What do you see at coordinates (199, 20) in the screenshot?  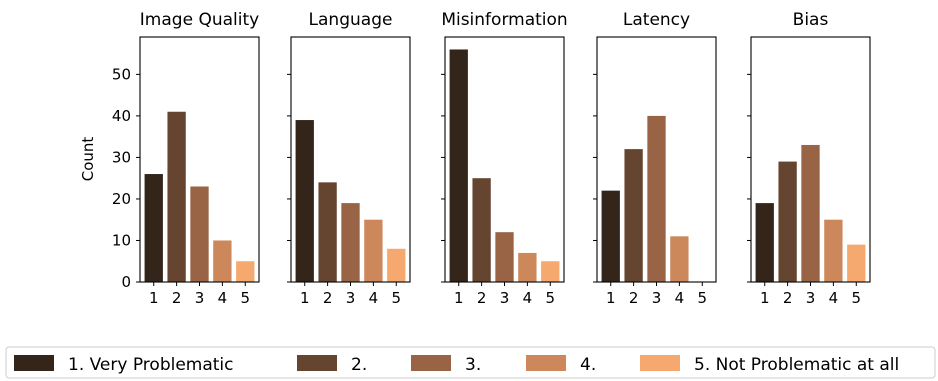 I see `panel-title: Image Quality` at bounding box center [199, 20].